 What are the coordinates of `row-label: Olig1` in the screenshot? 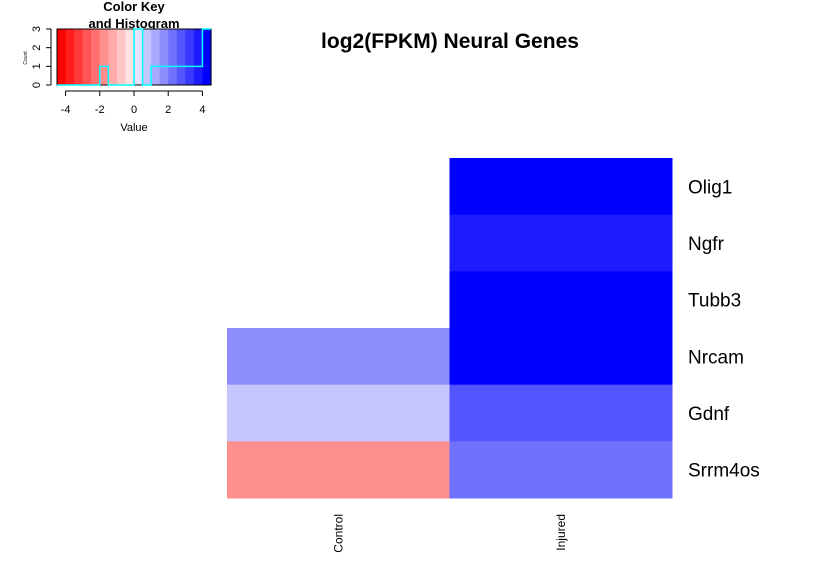 It's located at (710, 187).